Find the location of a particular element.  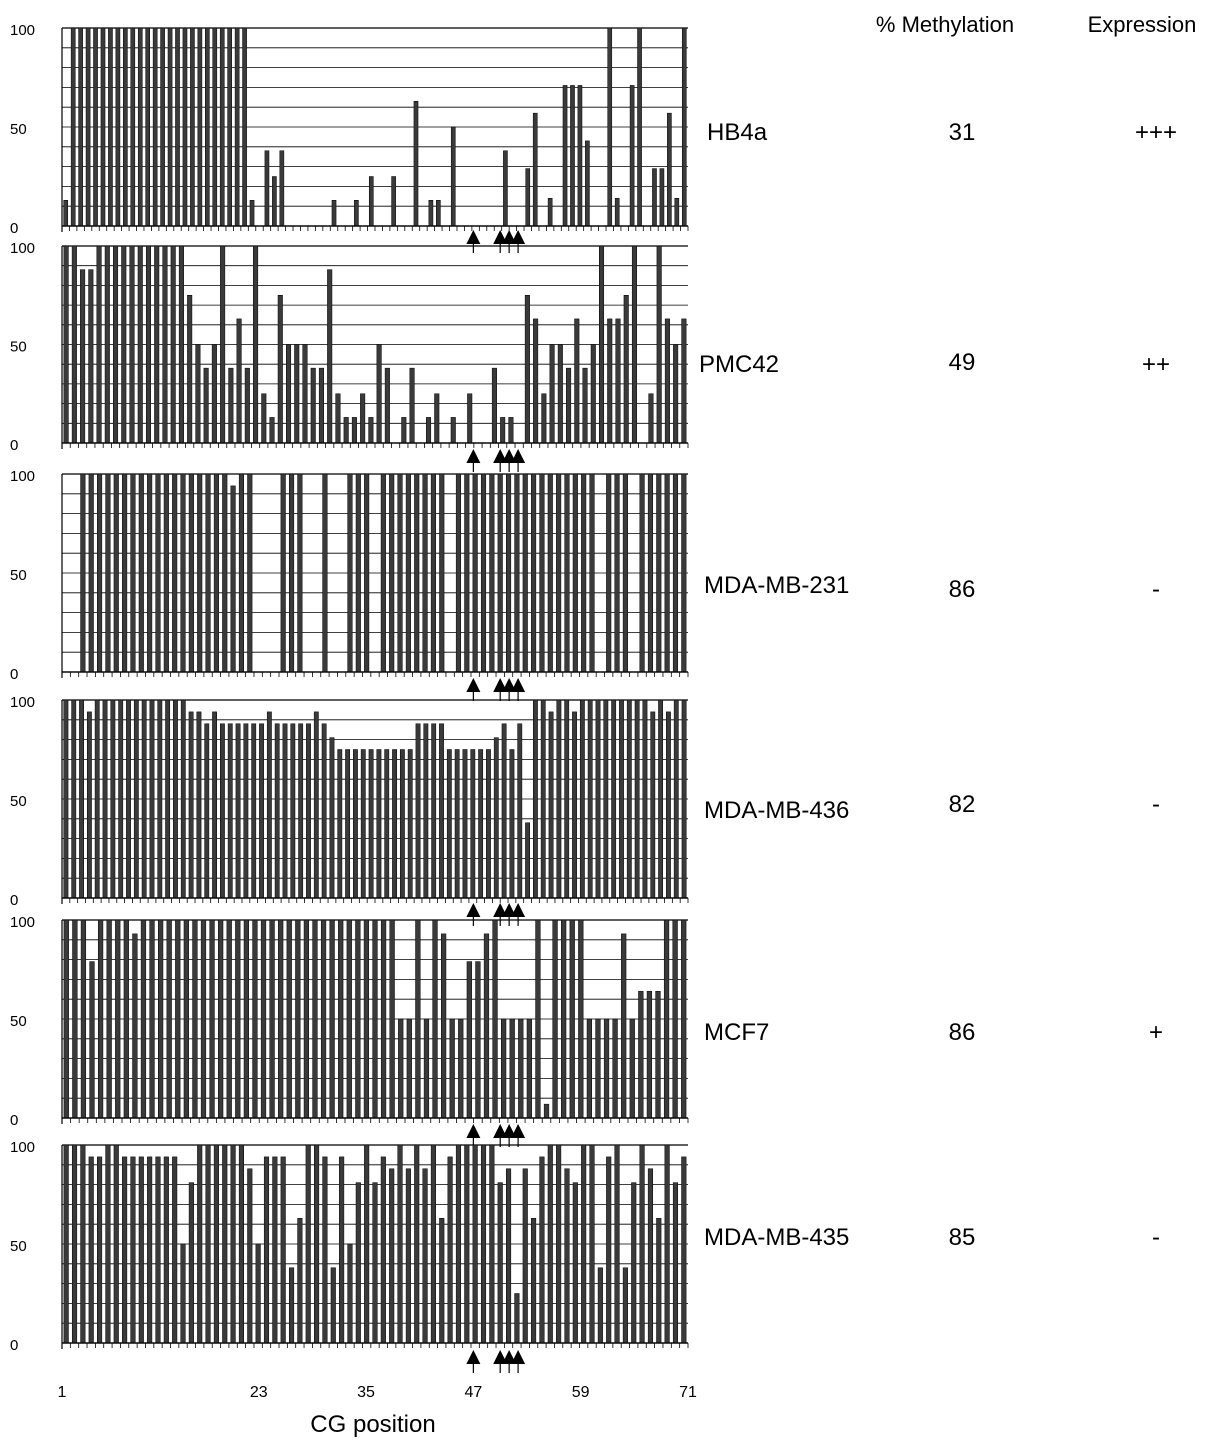

y-tick-label: 50 is located at coordinates (18, 801).